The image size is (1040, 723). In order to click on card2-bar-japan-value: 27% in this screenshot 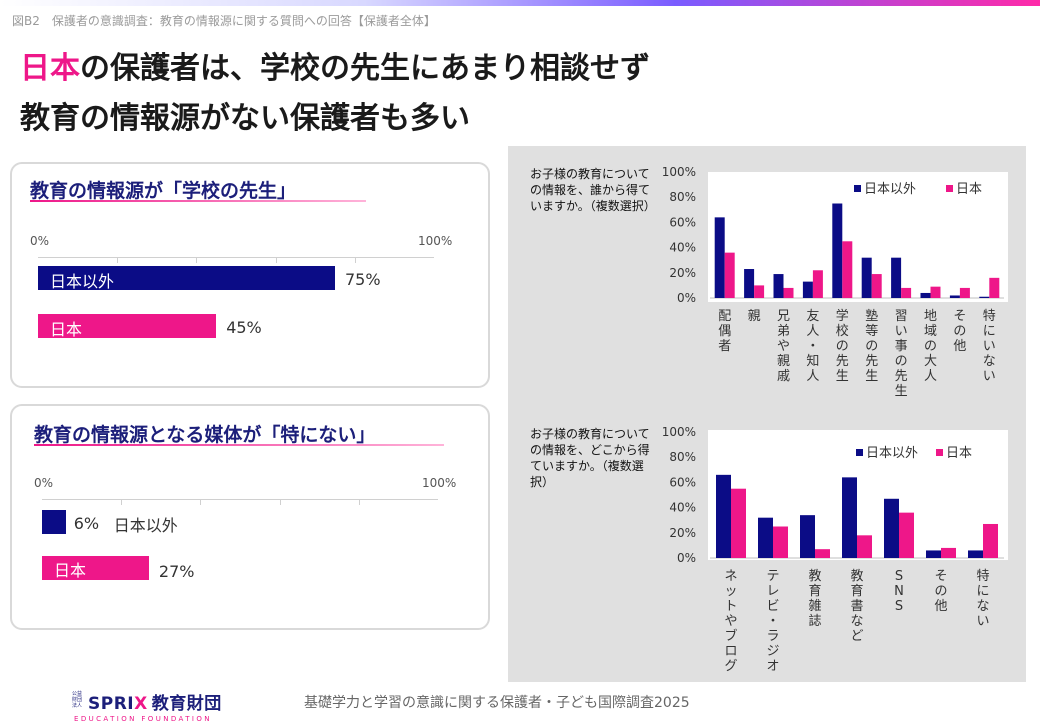, I will do `click(176, 571)`.